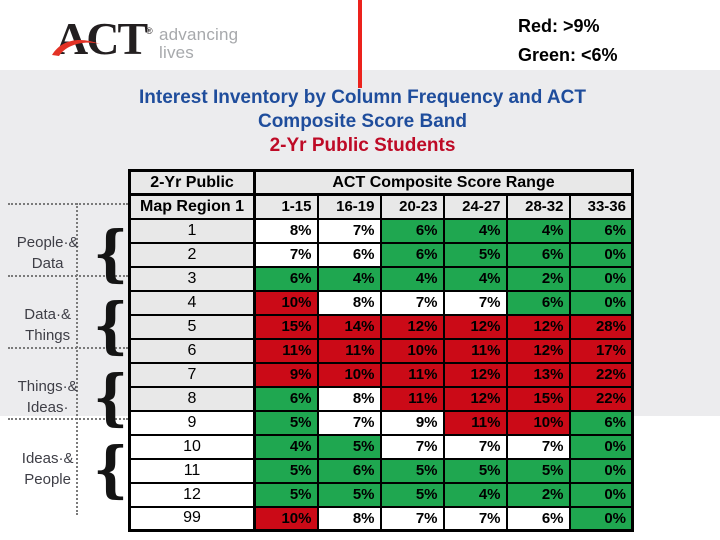 This screenshot has height=540, width=720. Describe the element at coordinates (47, 469) in the screenshot. I see `interest-group-label: Ideas·& People` at that location.